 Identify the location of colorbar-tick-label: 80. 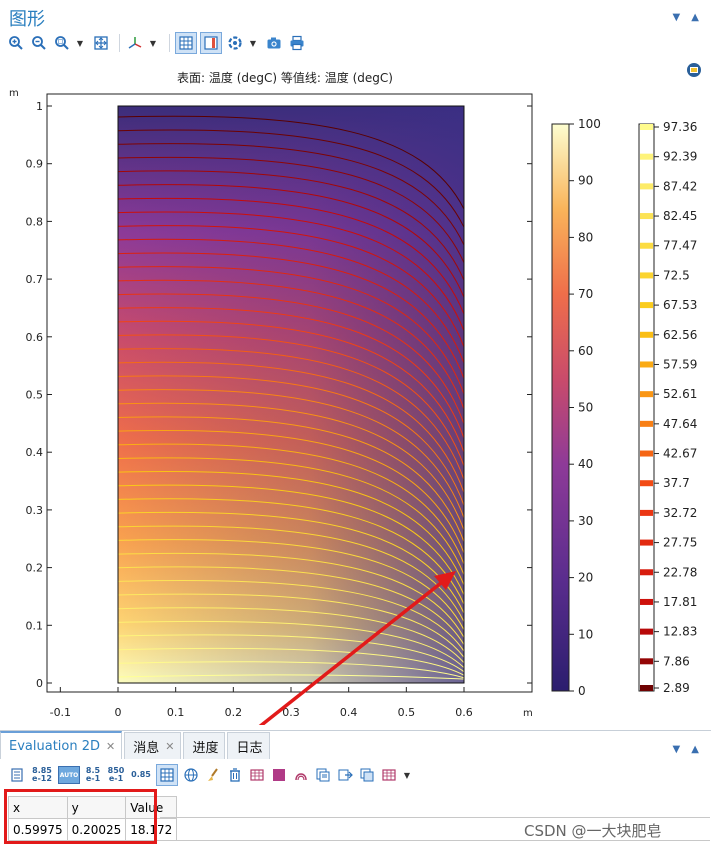
(585, 237).